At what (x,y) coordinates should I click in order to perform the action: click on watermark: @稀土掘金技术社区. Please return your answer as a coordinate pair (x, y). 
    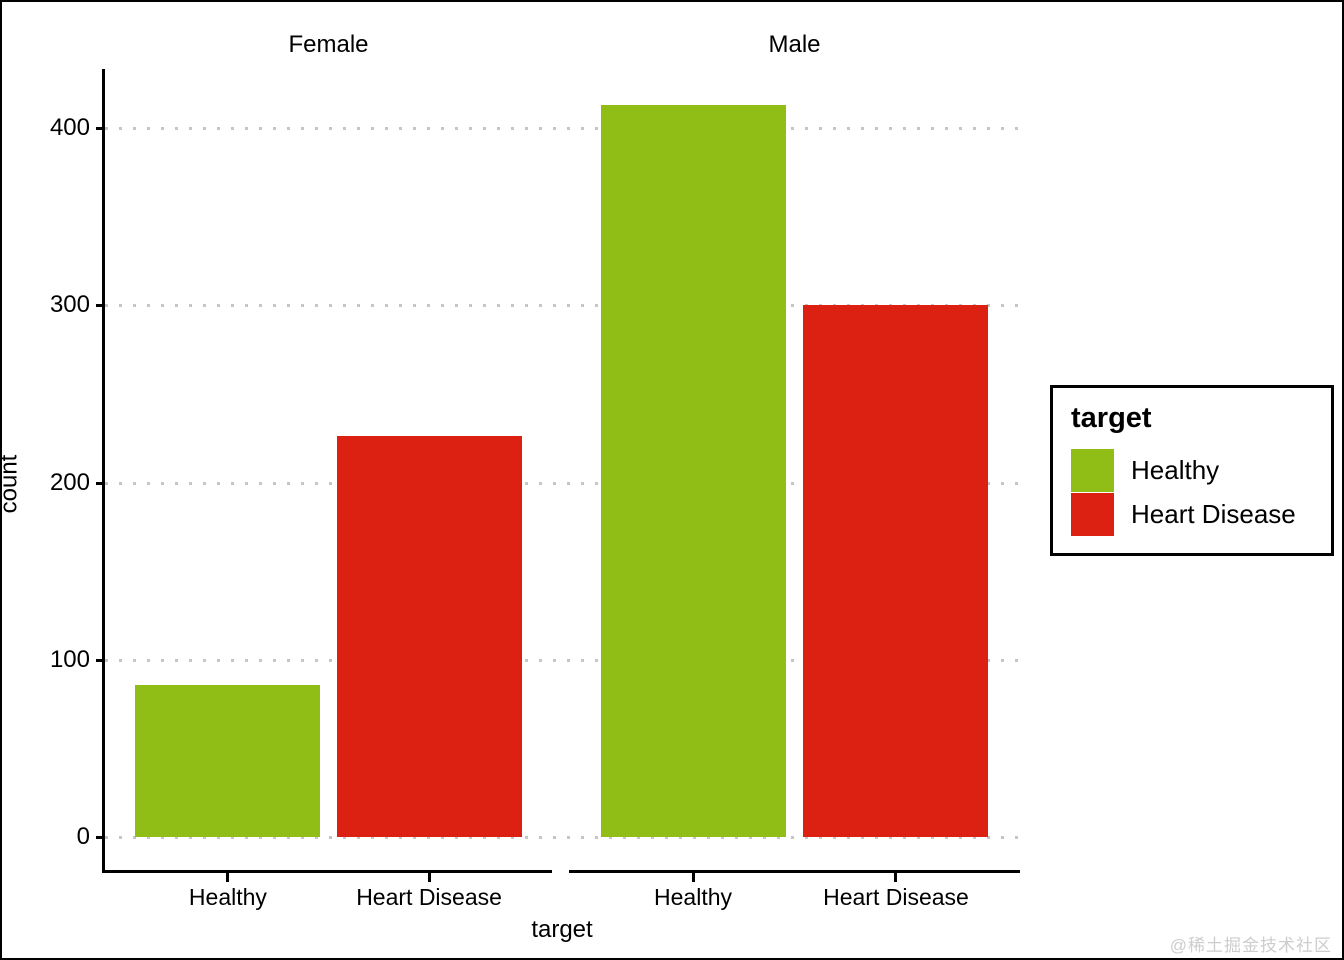
    Looking at the image, I should click on (1250, 945).